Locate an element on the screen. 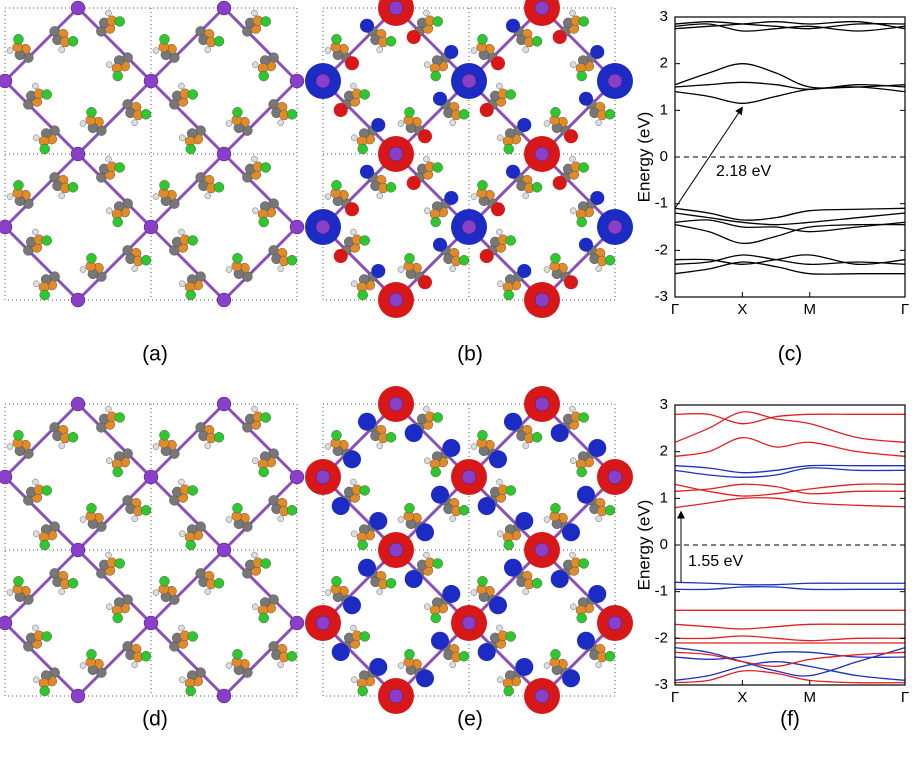 Image resolution: width=916 pixels, height=767 pixels. x-tick-label: Γ is located at coordinates (905, 309).